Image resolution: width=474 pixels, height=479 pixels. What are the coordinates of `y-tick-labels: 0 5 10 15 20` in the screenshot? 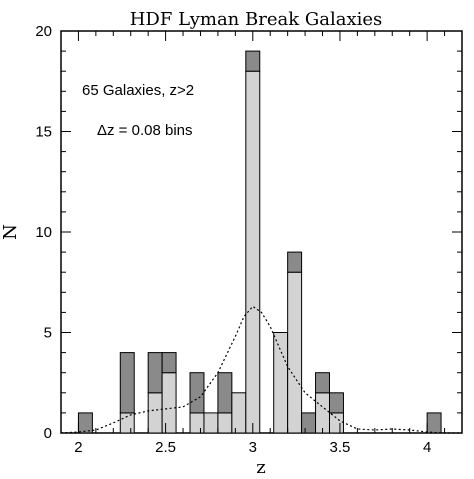 It's located at (43, 232).